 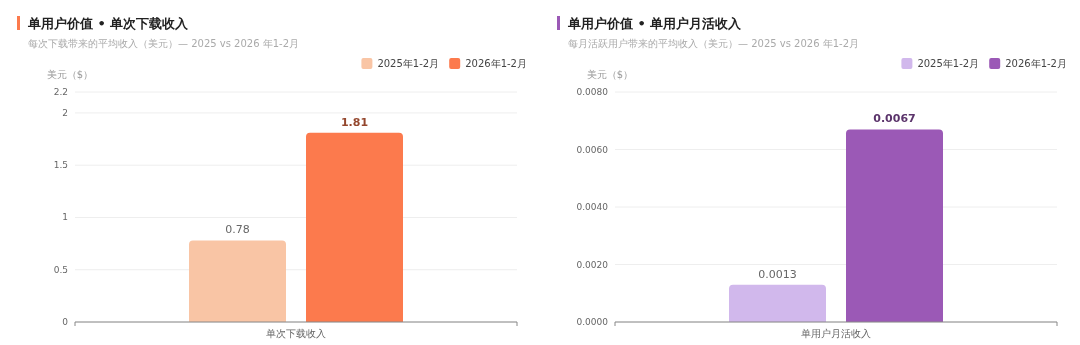 I want to click on x-tick-label: 单用户月活收入, so click(x=836, y=333).